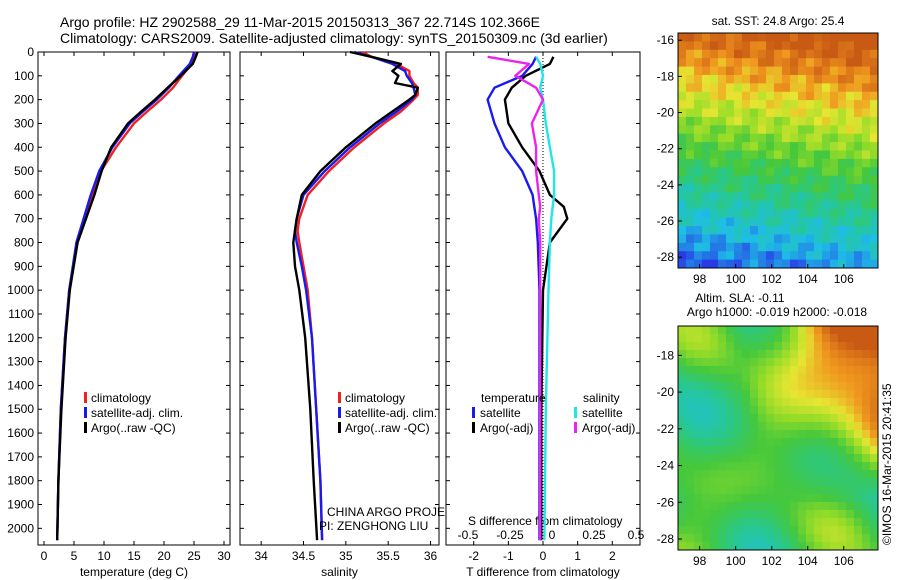  I want to click on map-title: sat. SST: 24.8 Argo: 25.4, so click(778, 21).